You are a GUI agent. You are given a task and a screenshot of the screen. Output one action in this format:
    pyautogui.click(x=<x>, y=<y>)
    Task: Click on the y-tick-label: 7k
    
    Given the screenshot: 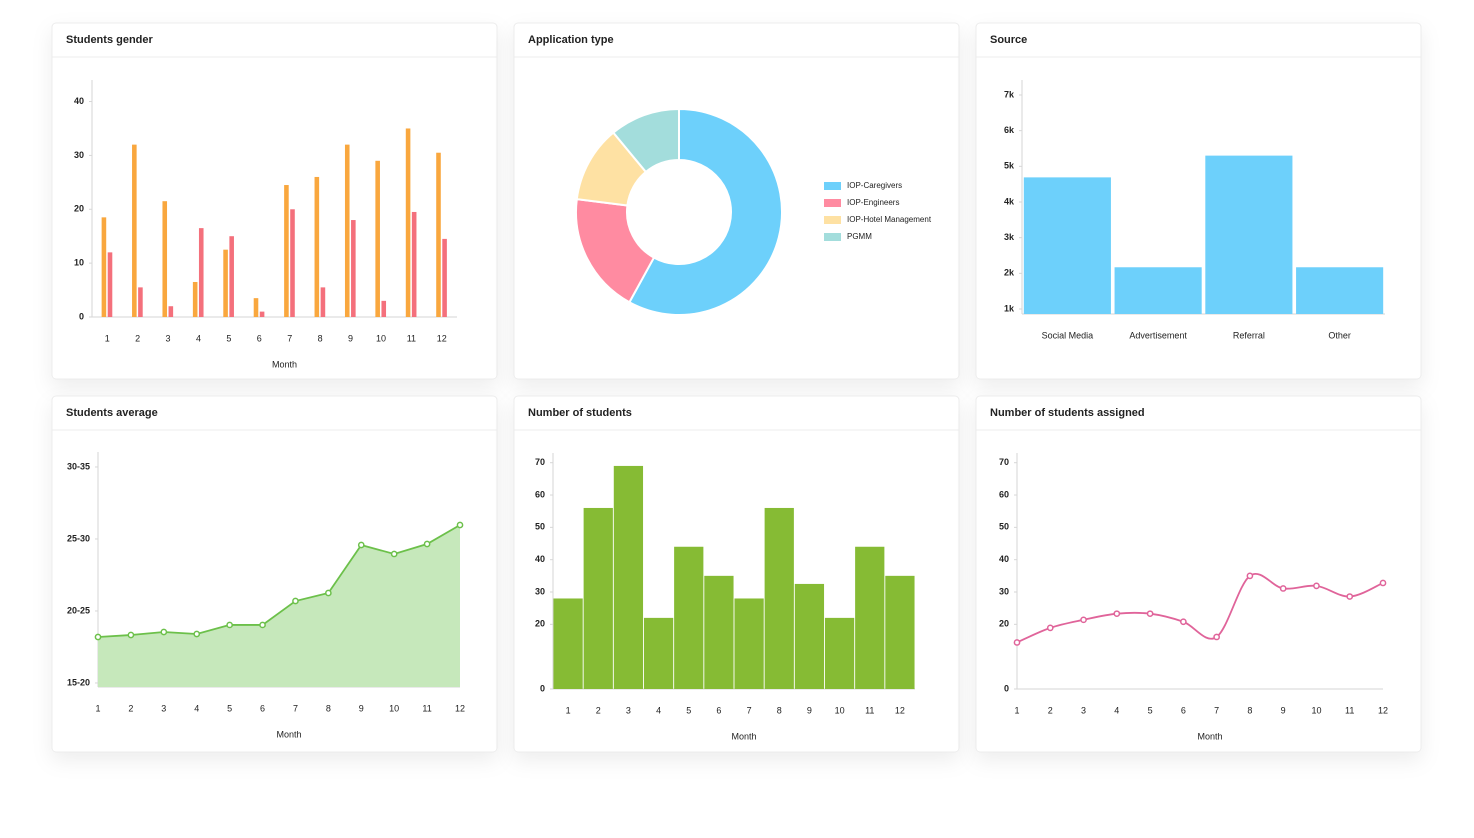 What is the action you would take?
    pyautogui.click(x=1009, y=94)
    